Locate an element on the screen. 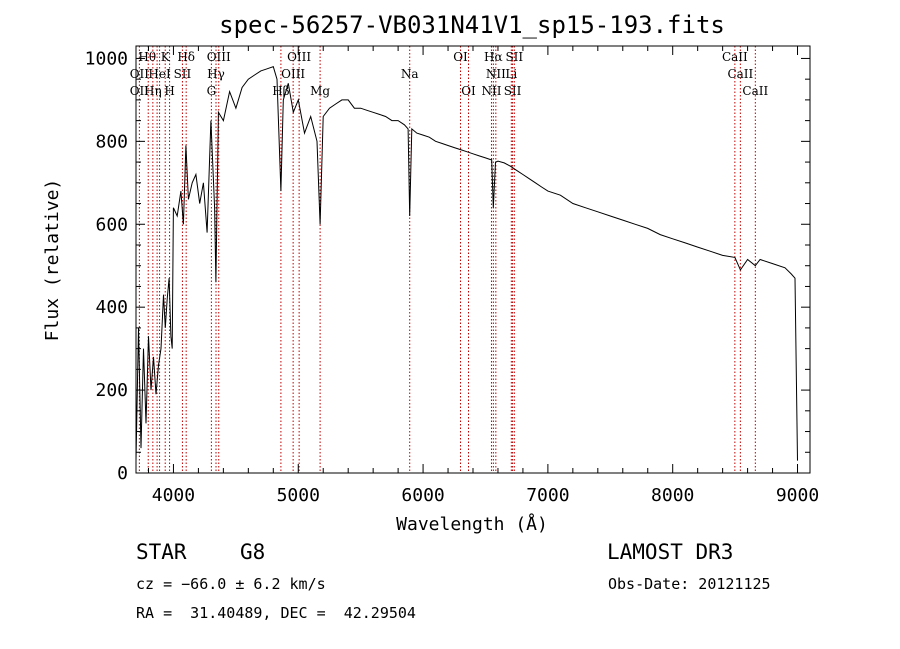  line-label: Hγ is located at coordinates (216, 74).